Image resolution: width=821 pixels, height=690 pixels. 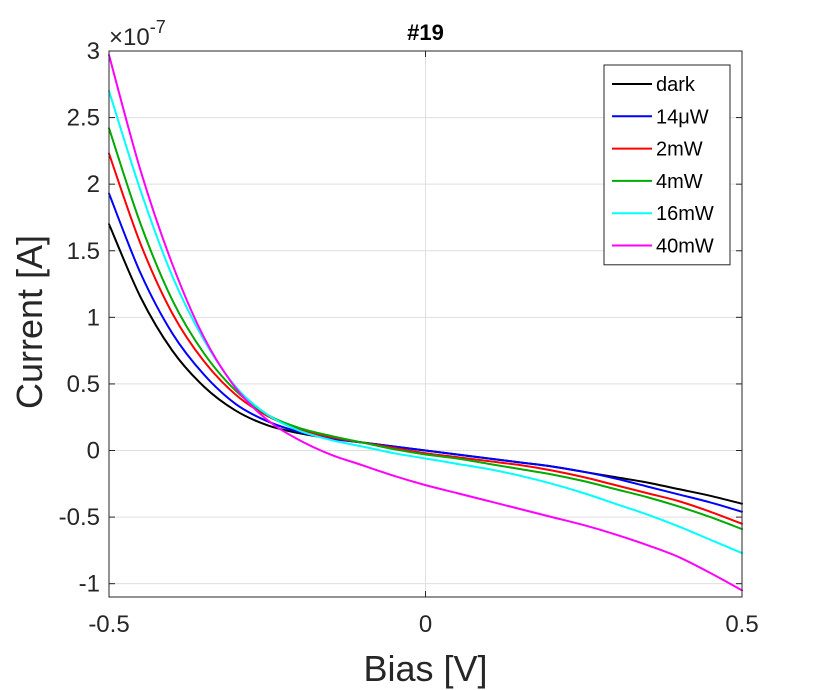 What do you see at coordinates (682, 117) in the screenshot?
I see `legend-label-1: 14μW` at bounding box center [682, 117].